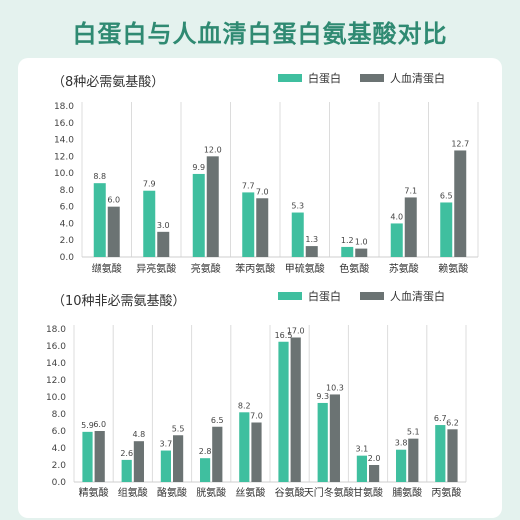  What do you see at coordinates (324, 296) in the screenshot?
I see `legend-label: 白蛋白` at bounding box center [324, 296].